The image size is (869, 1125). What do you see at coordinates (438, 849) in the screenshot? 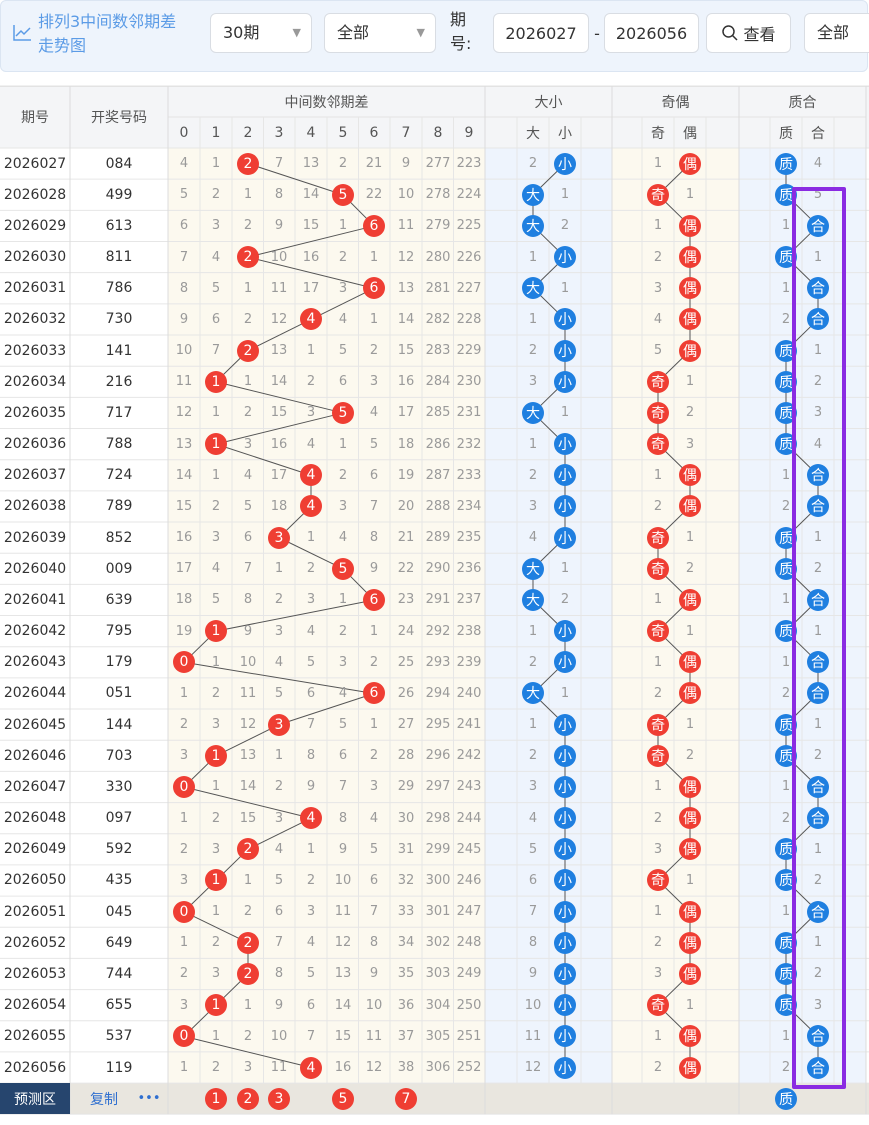
I see `miss-value: 299` at bounding box center [438, 849].